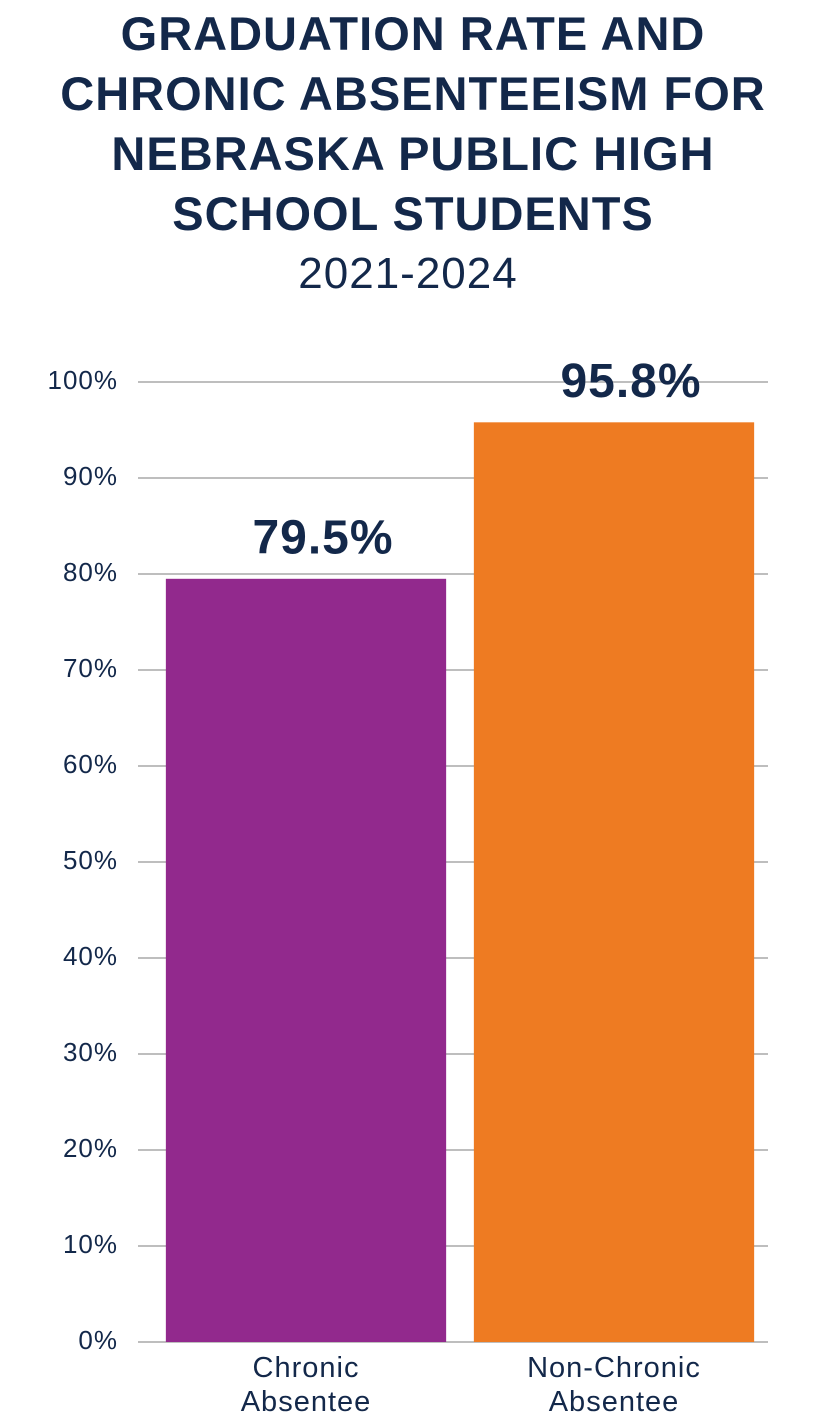 This screenshot has height=1426, width=826. I want to click on chart-subtitle: 2021-2024, so click(408, 273).